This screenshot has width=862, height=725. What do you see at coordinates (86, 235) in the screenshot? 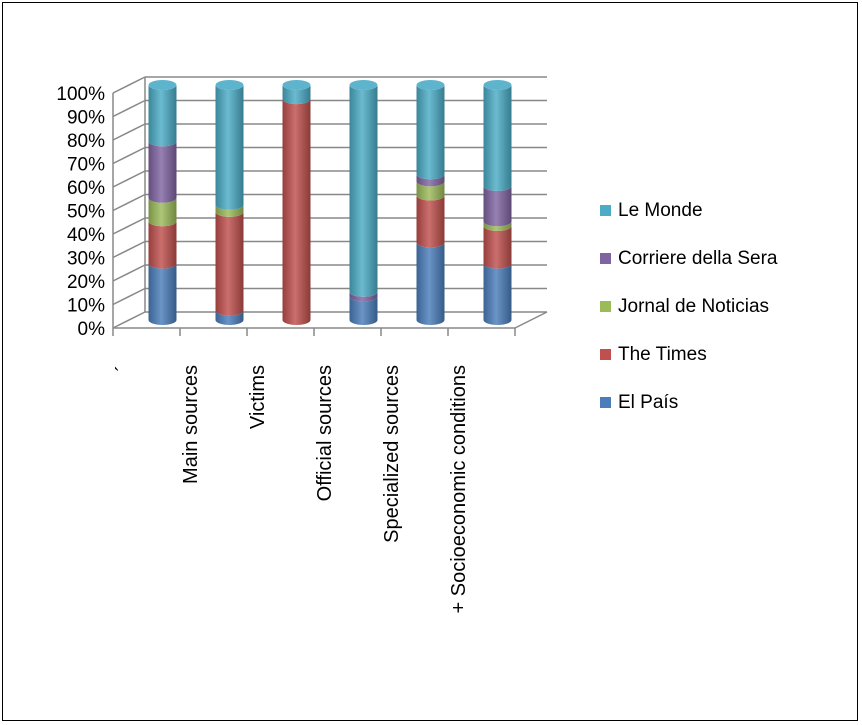
I see `y-tick-label: 40%` at bounding box center [86, 235].